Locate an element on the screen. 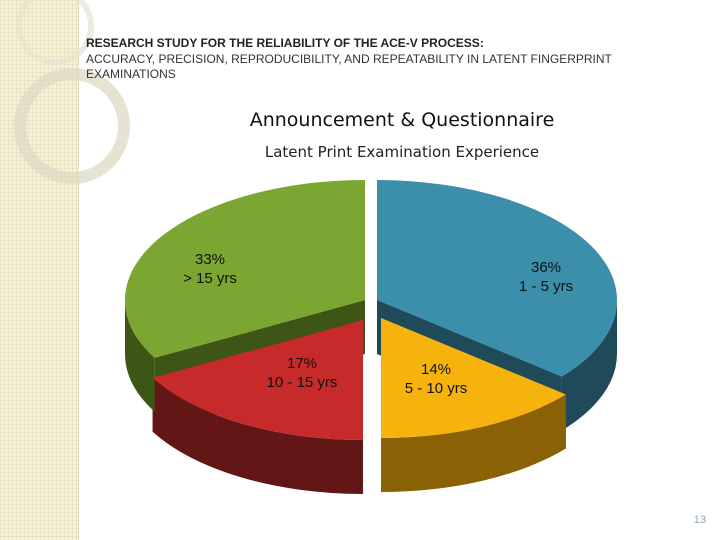 The width and height of the screenshot is (720, 540). pie-slice-label-3: 33% > 15 yrs is located at coordinates (210, 269).